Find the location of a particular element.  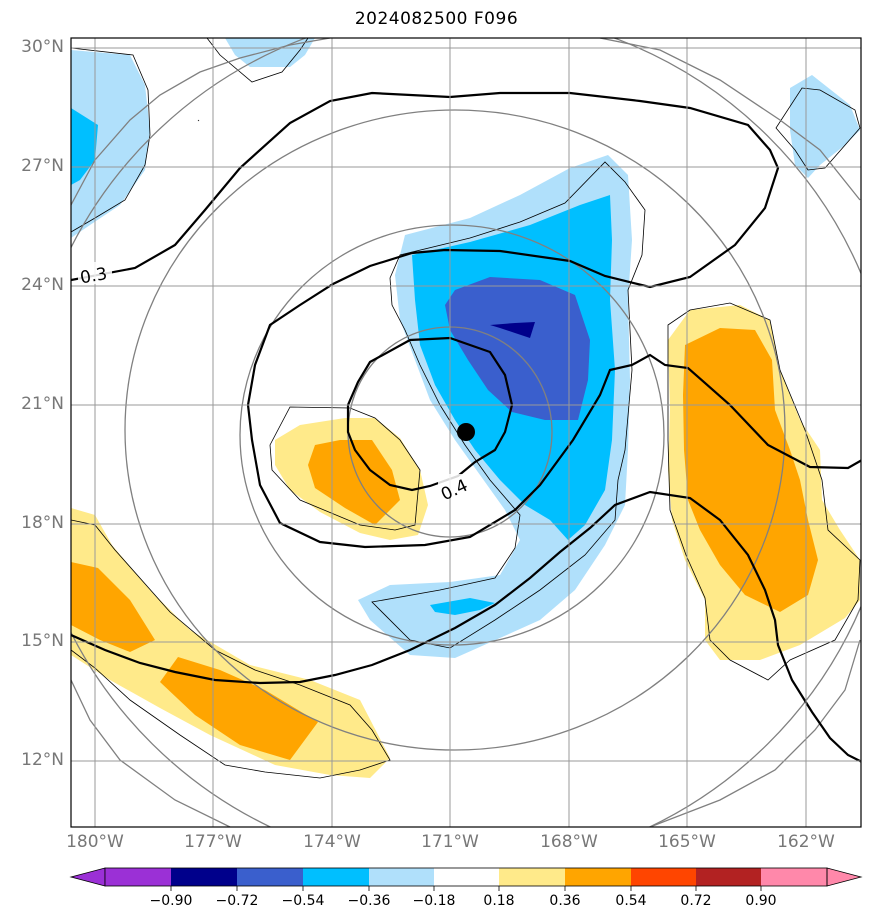

lon-label-162w: 162°W is located at coordinates (806, 842).